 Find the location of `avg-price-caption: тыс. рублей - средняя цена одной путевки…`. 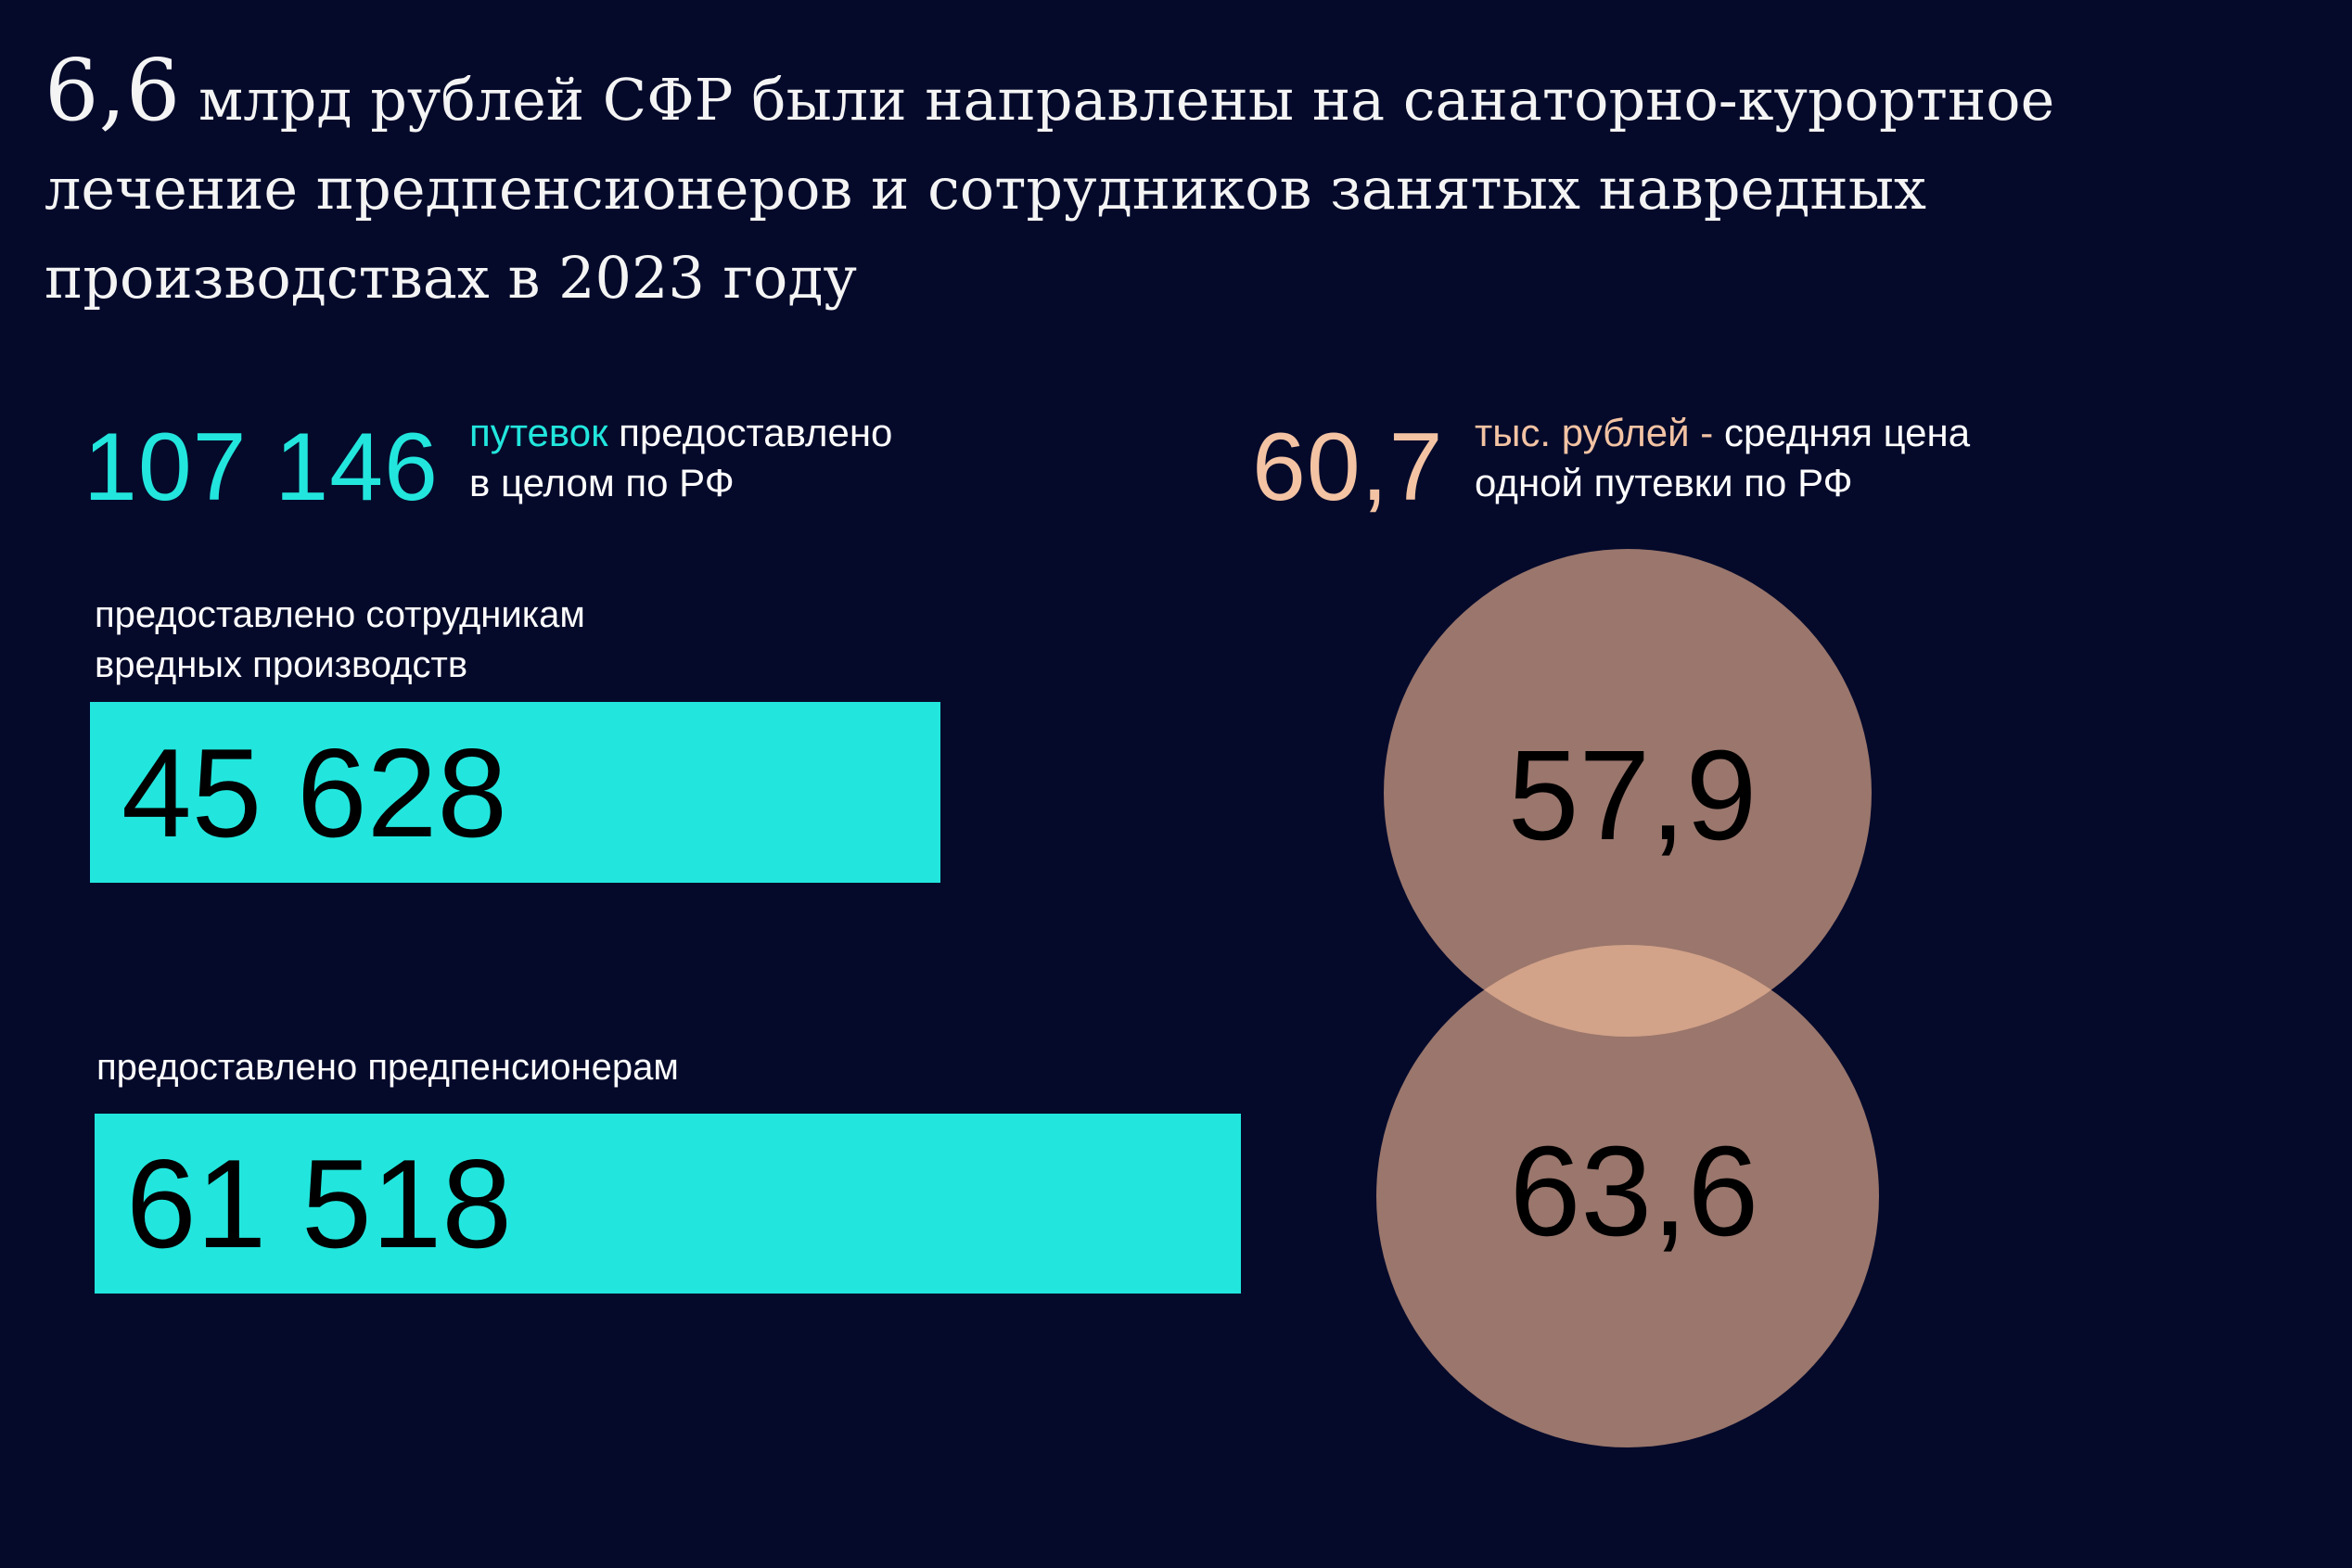

avg-price-caption: тыс. рублей - средняя цена одной путевки… is located at coordinates (1722, 458).